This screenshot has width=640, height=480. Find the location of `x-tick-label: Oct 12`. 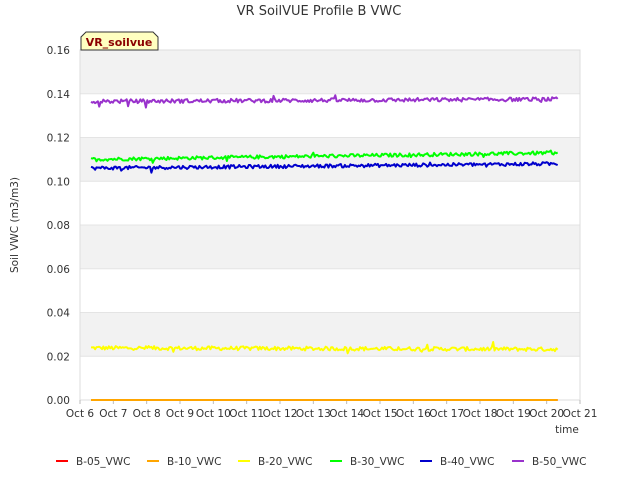

x-tick-label: Oct 12 is located at coordinates (280, 414).